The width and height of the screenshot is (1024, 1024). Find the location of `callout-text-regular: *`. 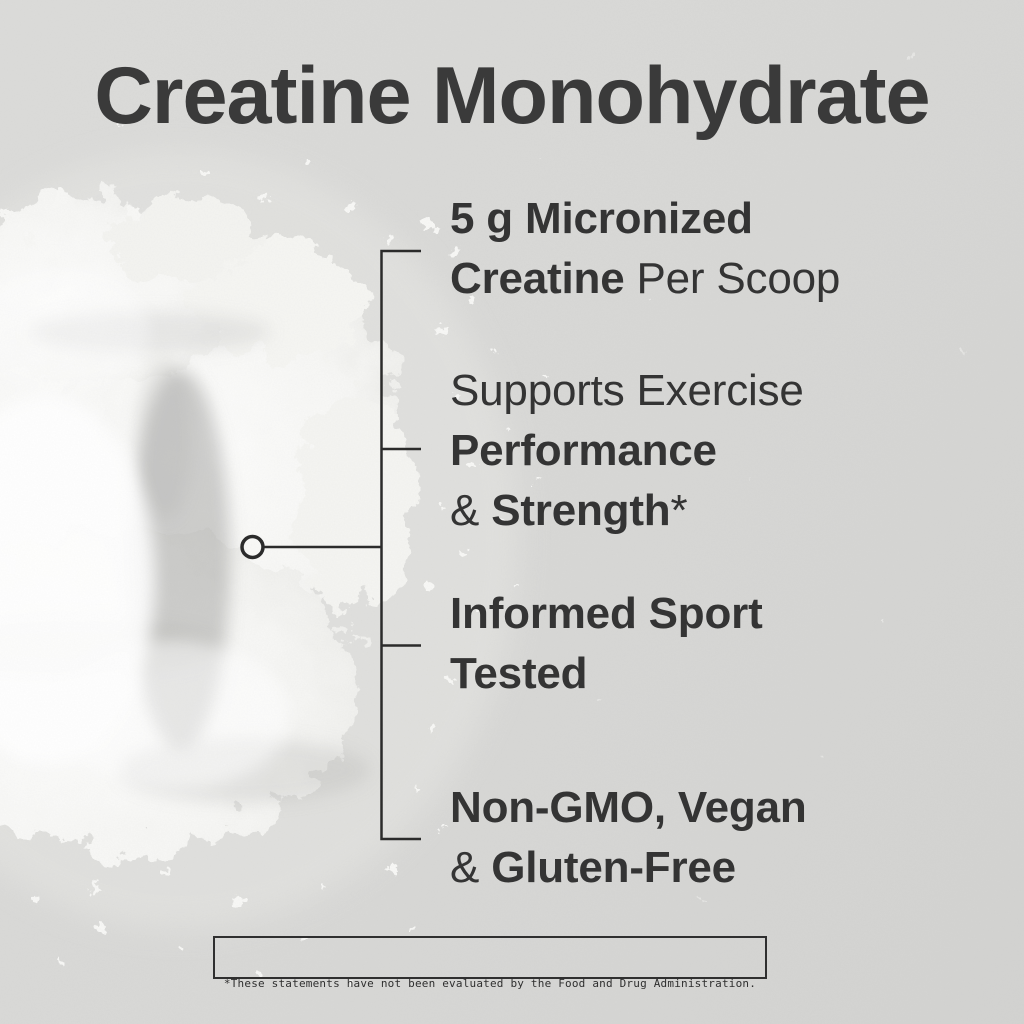

callout-text-regular: * is located at coordinates (679, 510).